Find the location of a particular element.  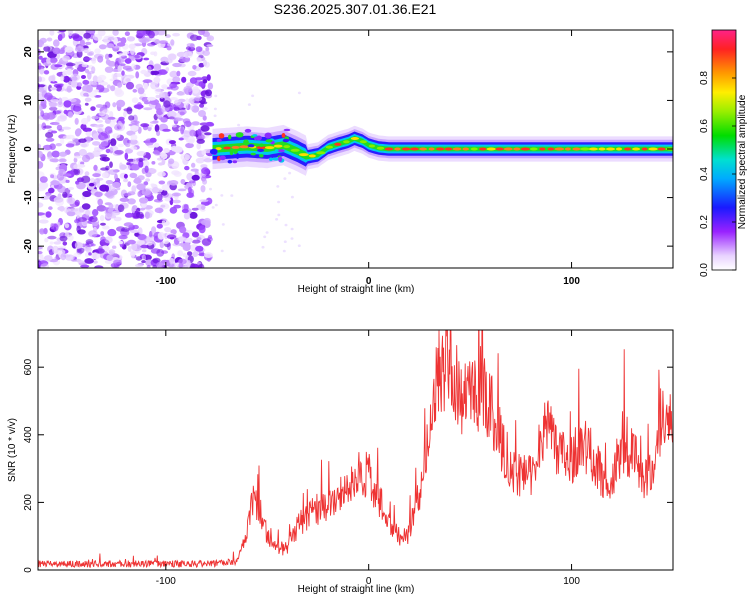

x-tick-label: -100 is located at coordinates (166, 281).